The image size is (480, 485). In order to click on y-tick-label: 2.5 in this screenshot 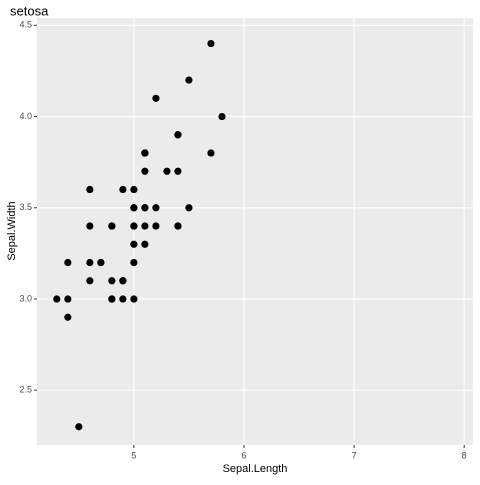, I will do `click(25, 390)`.